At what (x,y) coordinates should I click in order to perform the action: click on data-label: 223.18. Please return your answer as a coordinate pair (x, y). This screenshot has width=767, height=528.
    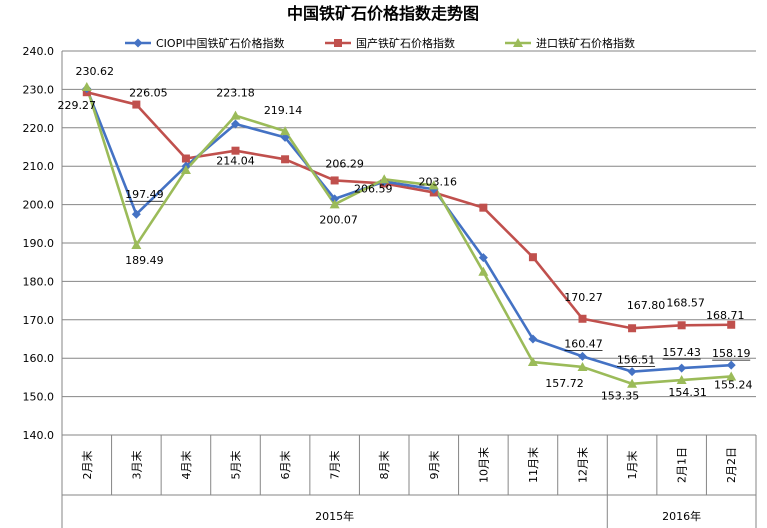
    Looking at the image, I should click on (235, 93).